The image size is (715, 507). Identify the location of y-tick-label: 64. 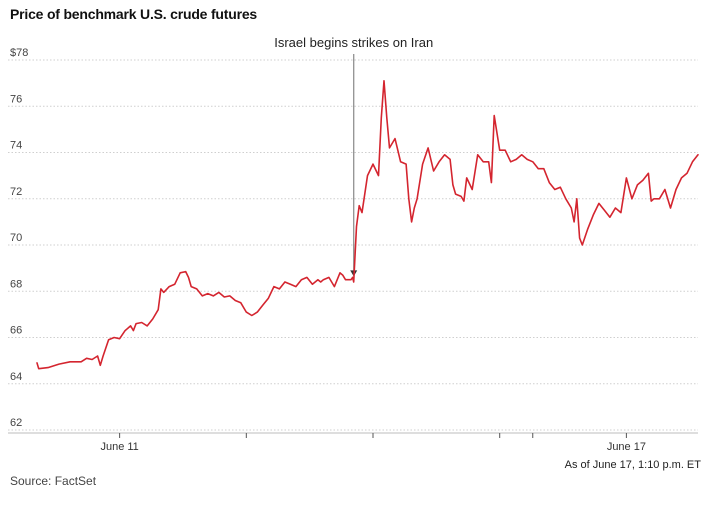
(16, 377).